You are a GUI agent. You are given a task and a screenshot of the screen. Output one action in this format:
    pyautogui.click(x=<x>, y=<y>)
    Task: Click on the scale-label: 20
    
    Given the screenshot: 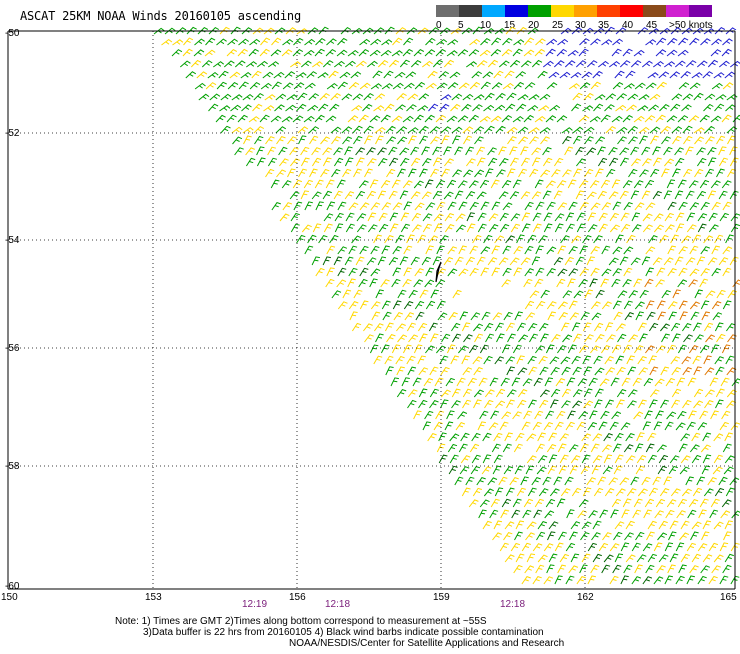 What is the action you would take?
    pyautogui.click(x=534, y=25)
    